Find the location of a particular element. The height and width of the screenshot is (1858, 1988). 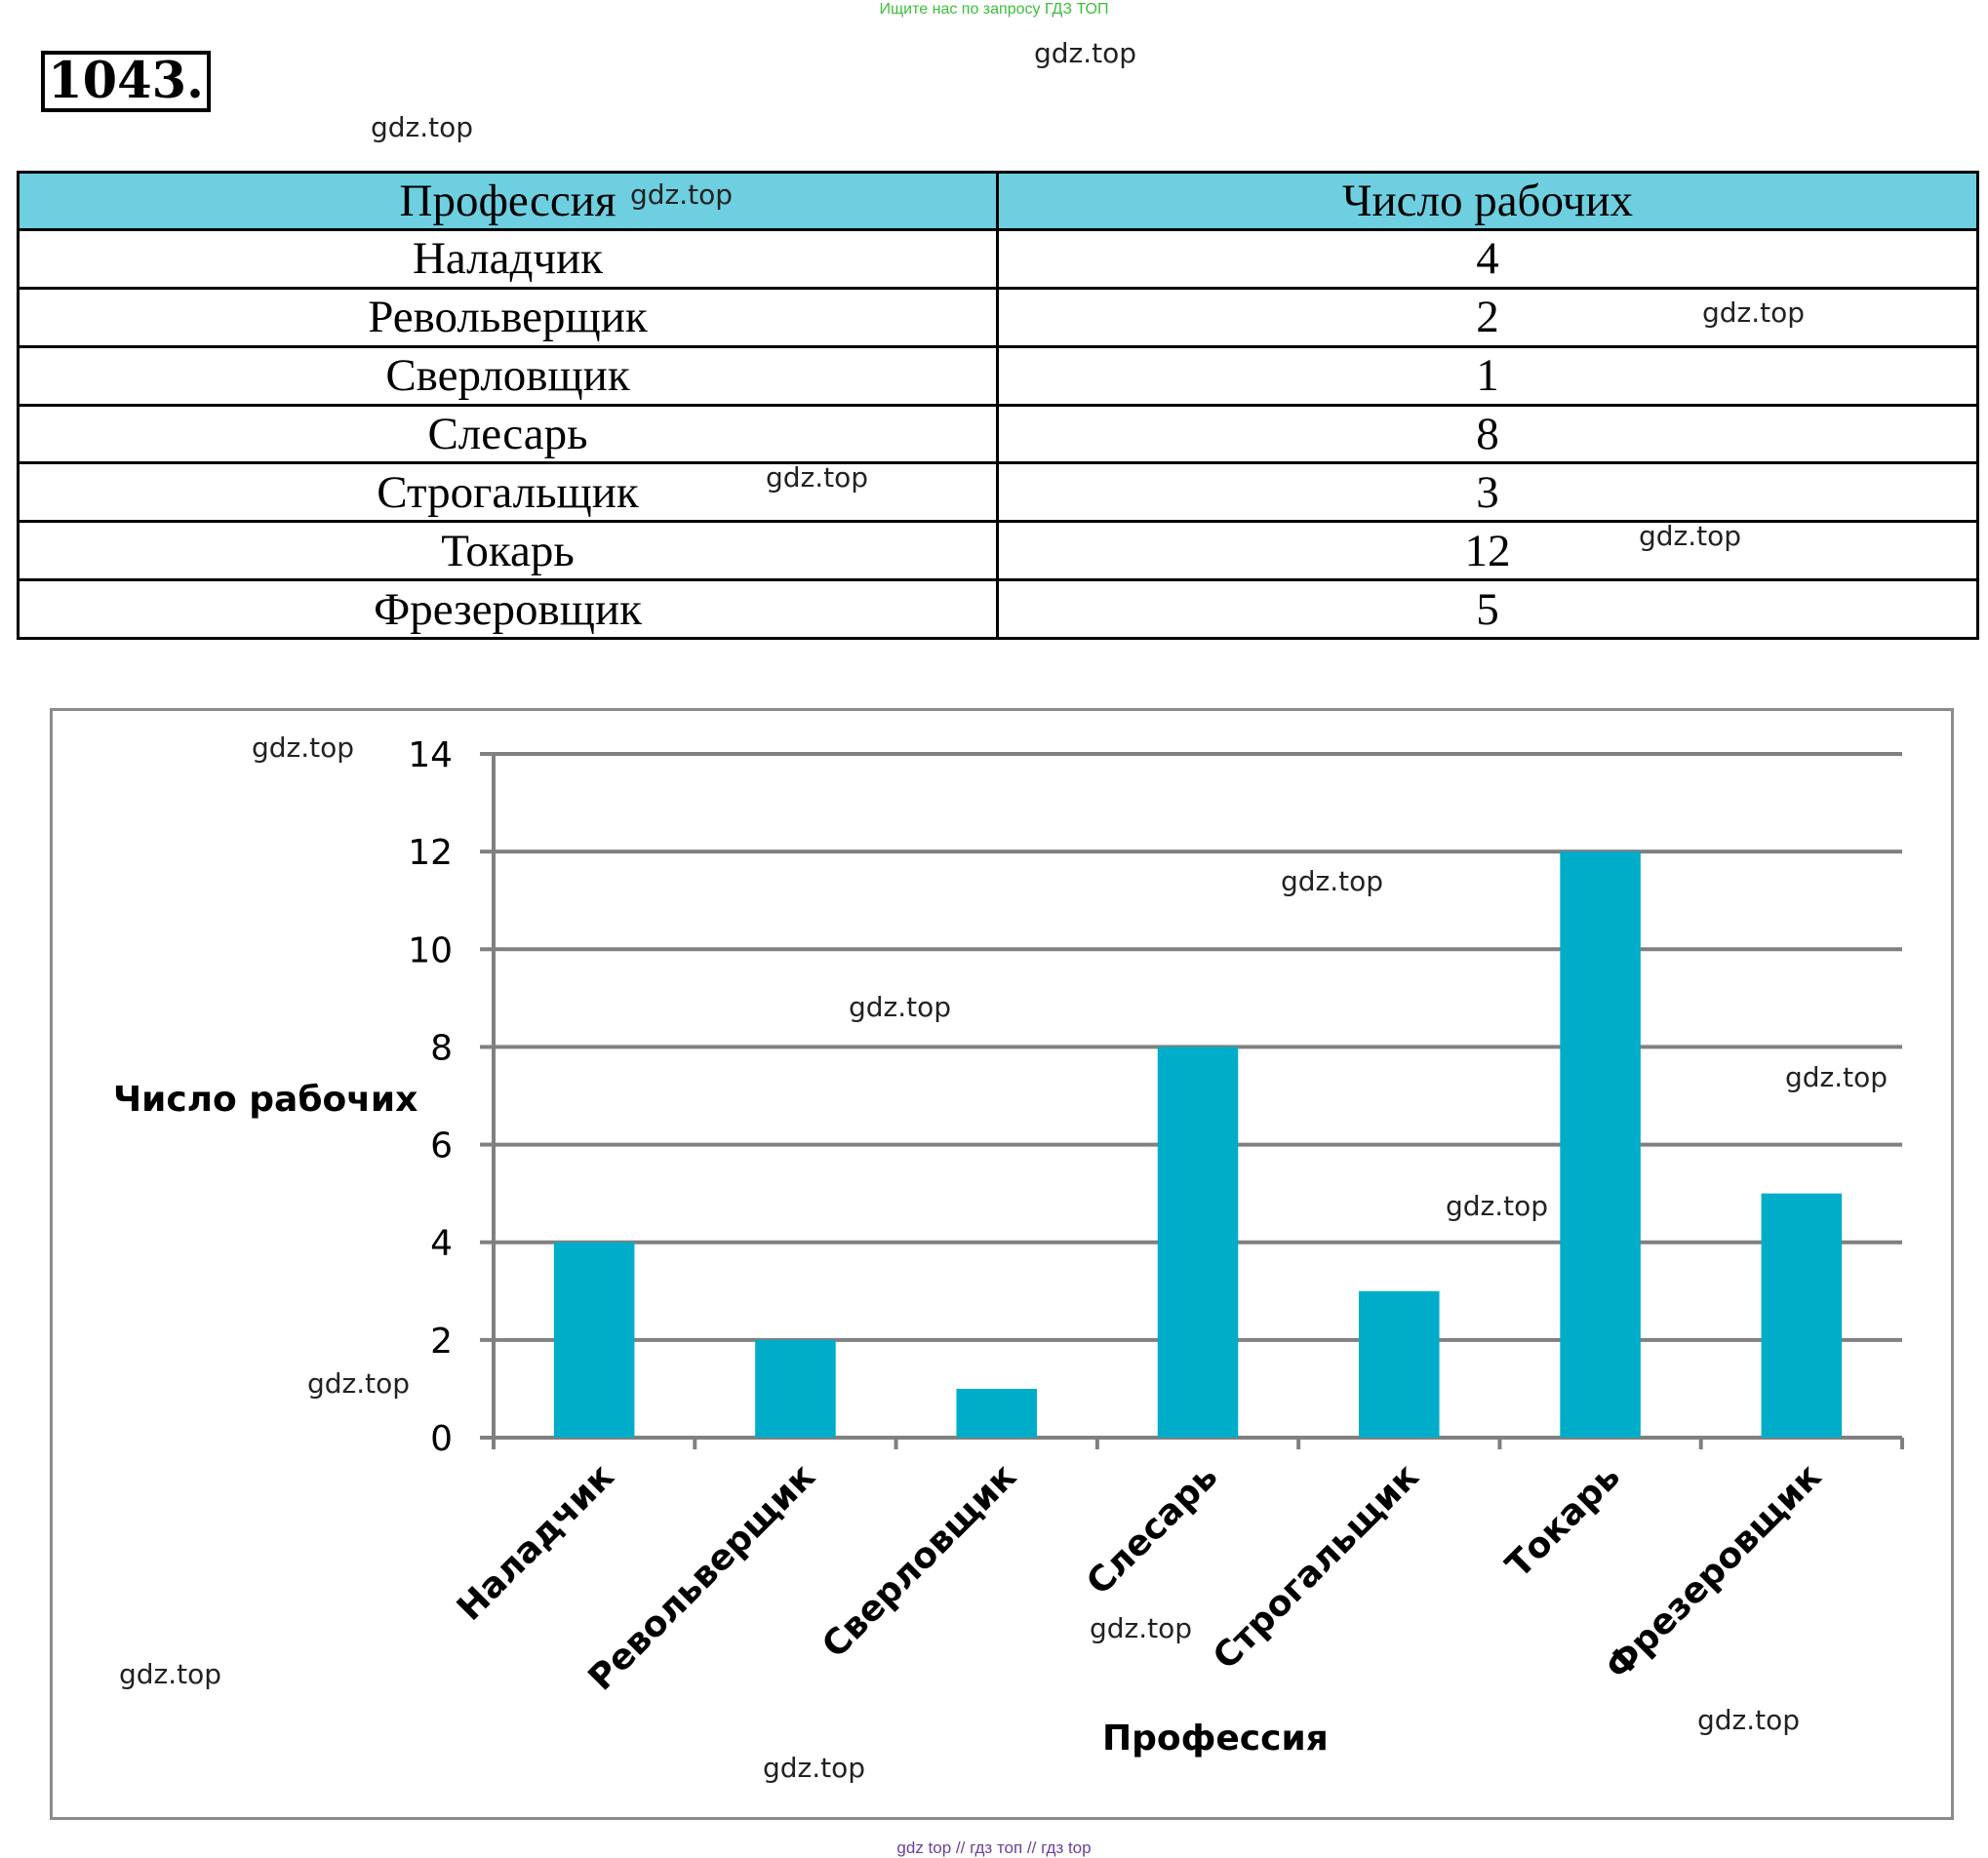

y-axis-title: Число рабочих is located at coordinates (265, 1100).